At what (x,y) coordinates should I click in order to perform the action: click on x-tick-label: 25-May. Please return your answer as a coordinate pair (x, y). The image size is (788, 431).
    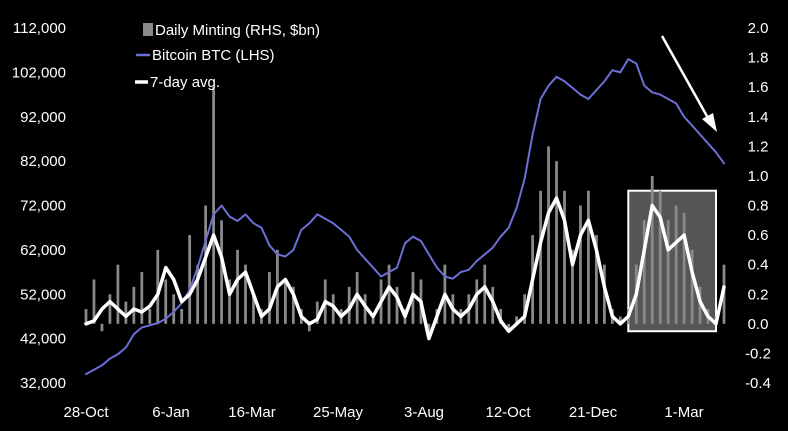
    Looking at the image, I should click on (338, 412).